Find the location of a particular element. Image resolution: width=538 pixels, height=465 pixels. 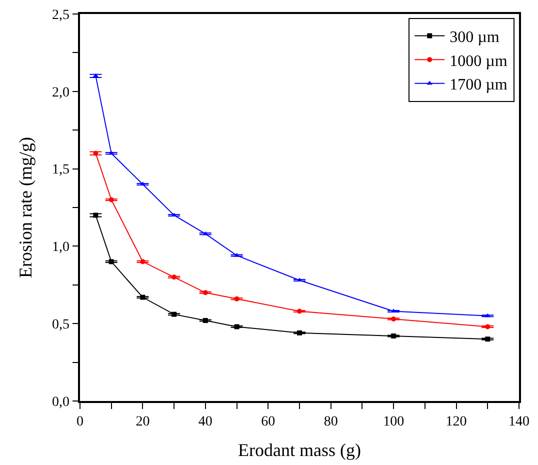

y-tick-label: 2,5 is located at coordinates (61, 15).